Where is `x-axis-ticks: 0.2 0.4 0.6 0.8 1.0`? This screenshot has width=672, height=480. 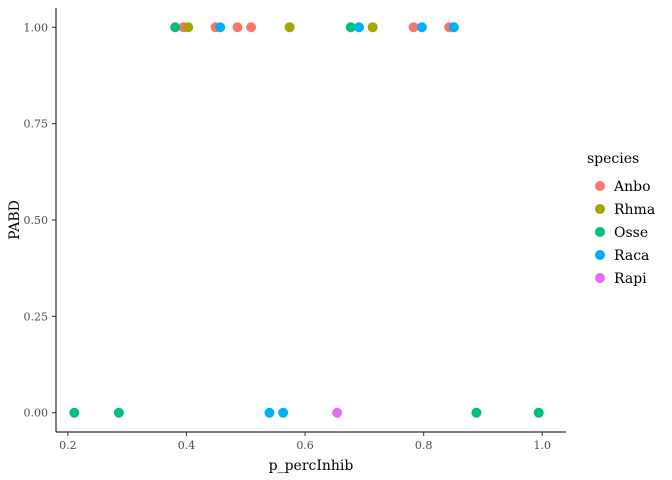
x-axis-ticks: 0.2 0.4 0.6 0.8 1.0 is located at coordinates (305, 442).